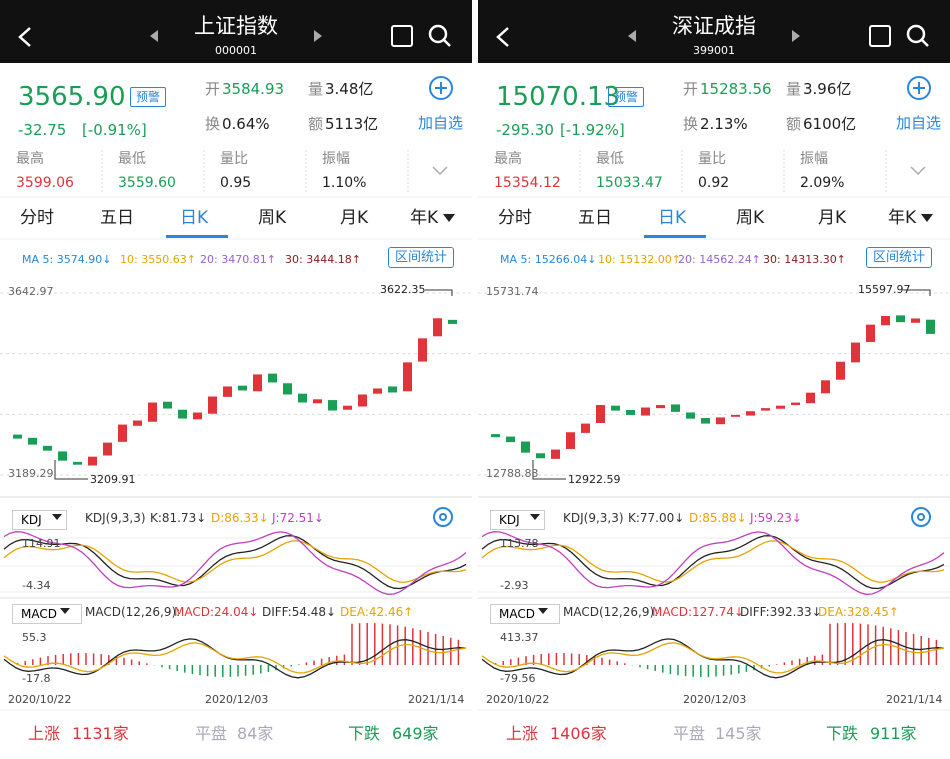 The height and width of the screenshot is (759, 950). I want to click on kdj-axis-label: 114.91, so click(41, 543).